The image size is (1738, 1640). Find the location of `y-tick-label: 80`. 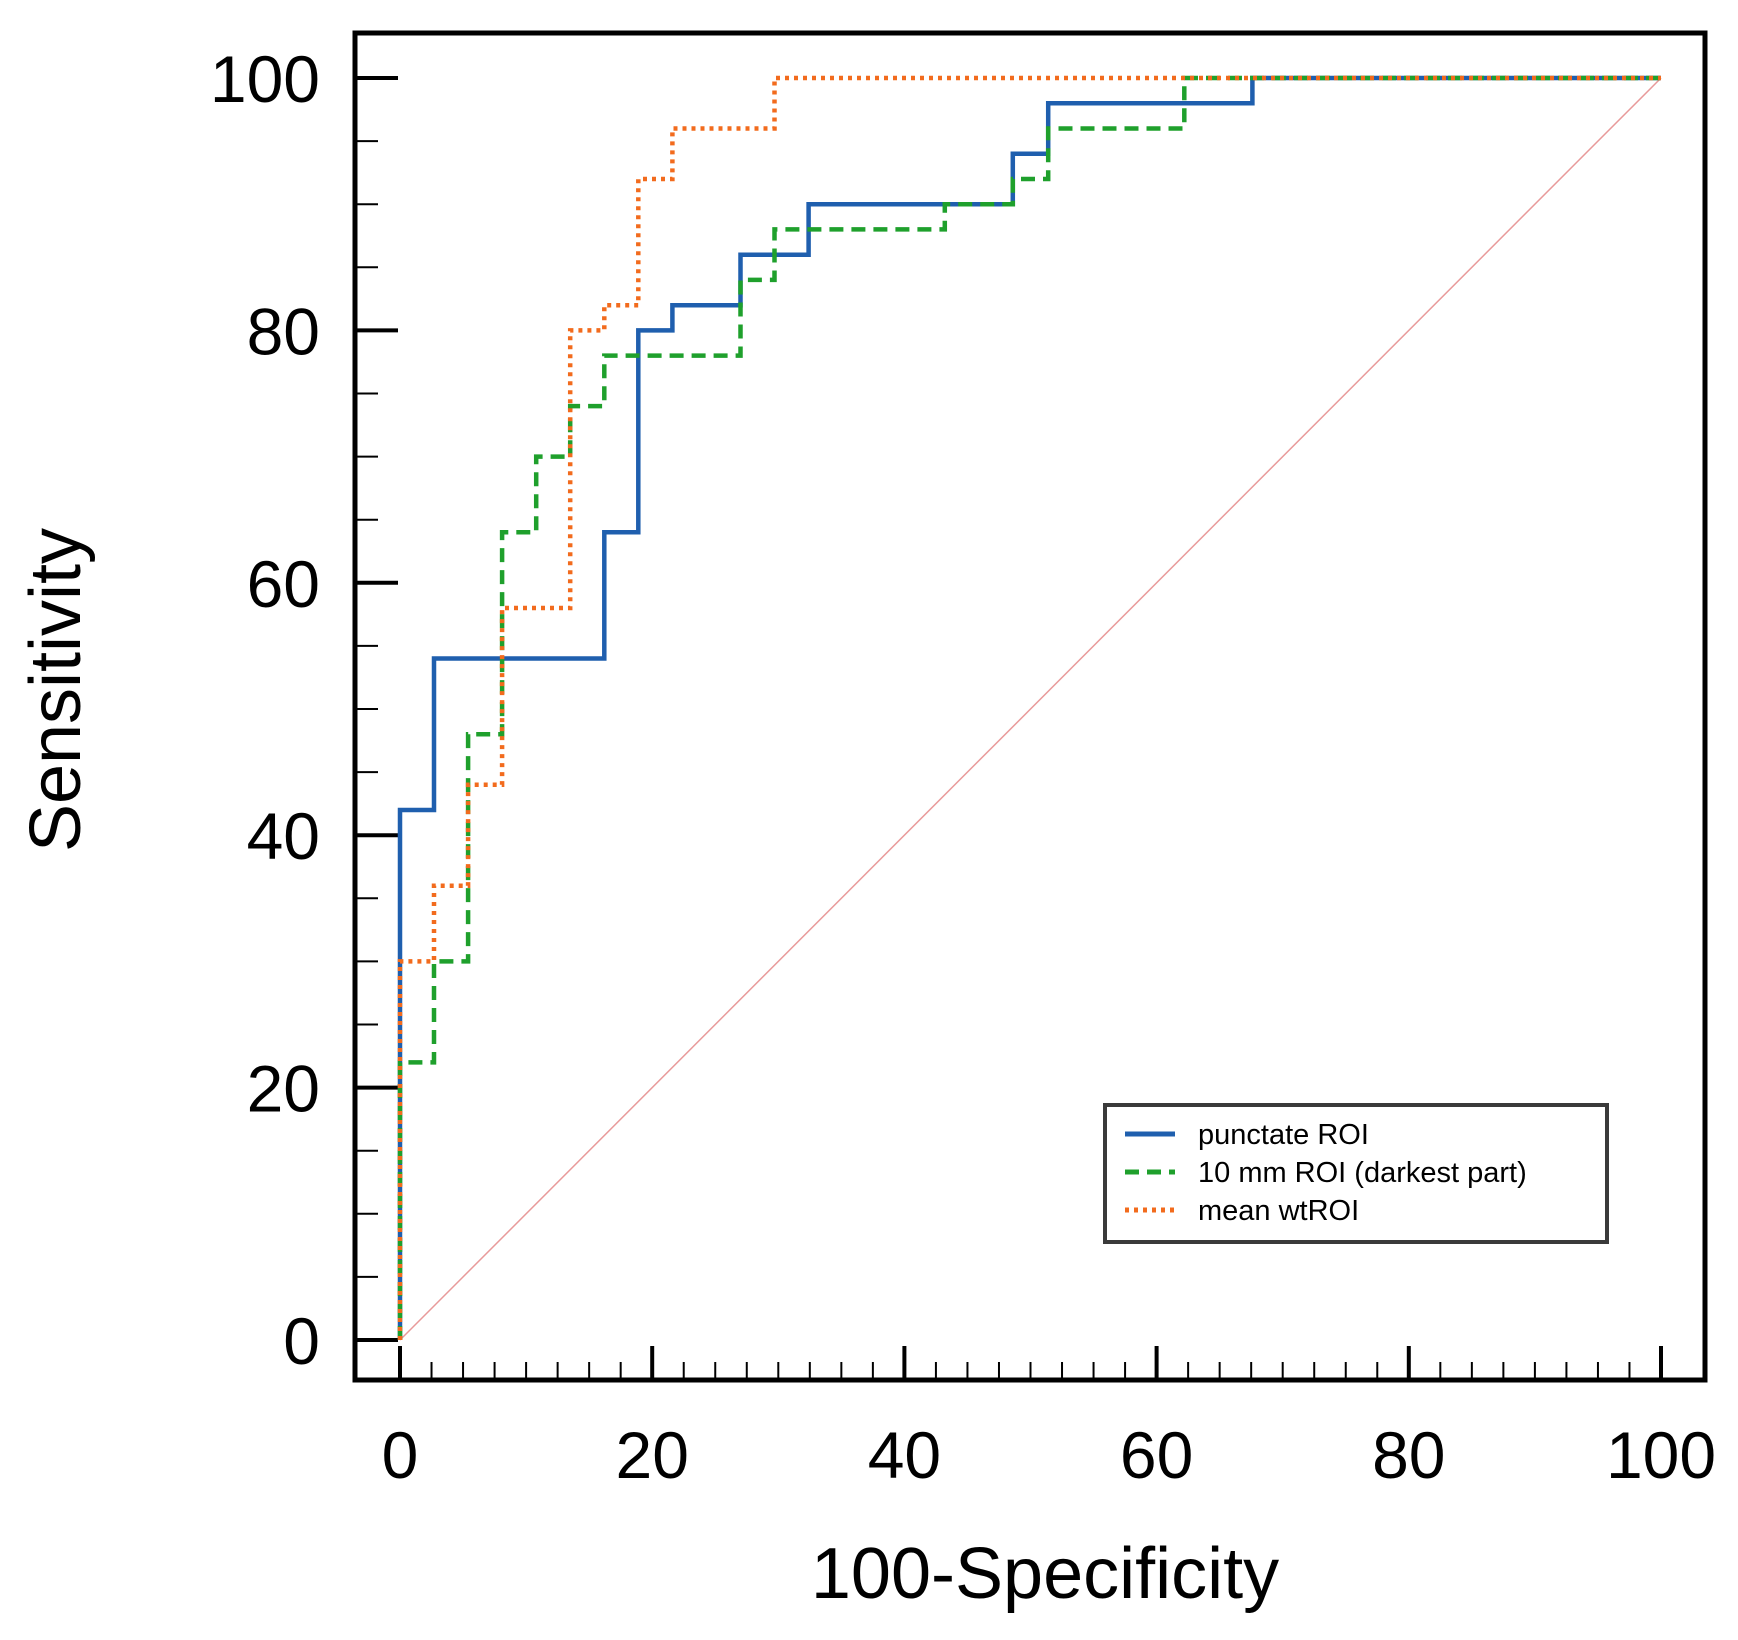

y-tick-label: 80 is located at coordinates (283, 331).